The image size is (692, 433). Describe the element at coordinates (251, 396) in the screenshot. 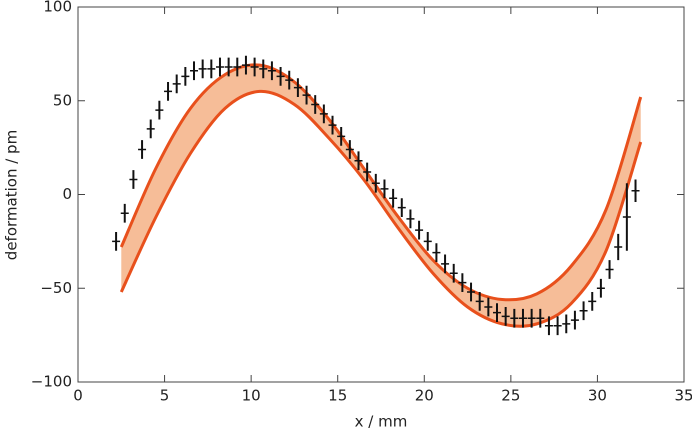

I see `x-tick-label: 10` at that location.